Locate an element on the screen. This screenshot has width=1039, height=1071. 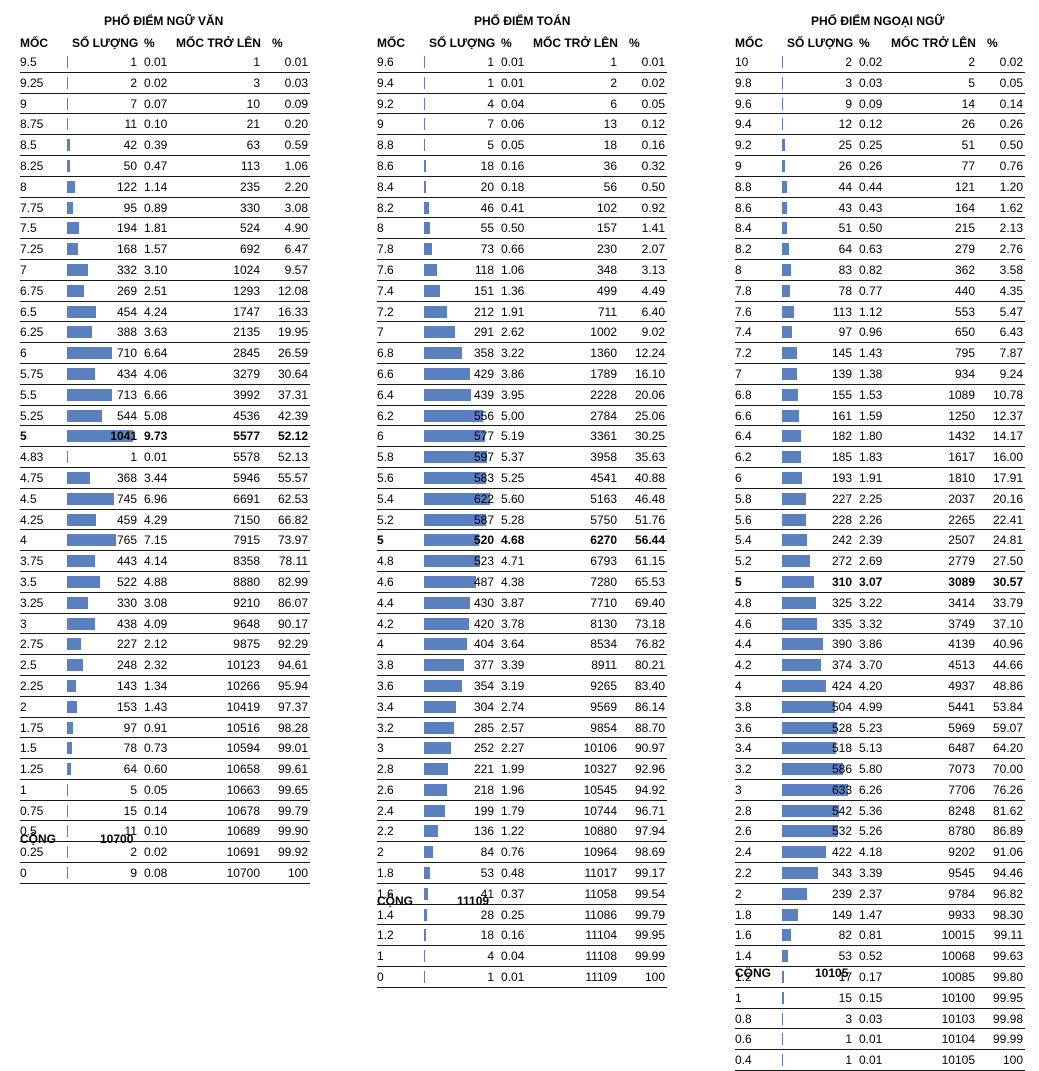
table-row: 4.83 1 0.01 5578 52.13 is located at coordinates (165, 457).